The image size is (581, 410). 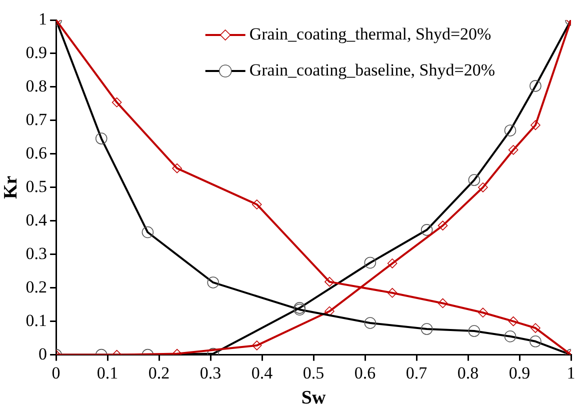 What do you see at coordinates (417, 372) in the screenshot?
I see `x-tick-label: 0.7` at bounding box center [417, 372].